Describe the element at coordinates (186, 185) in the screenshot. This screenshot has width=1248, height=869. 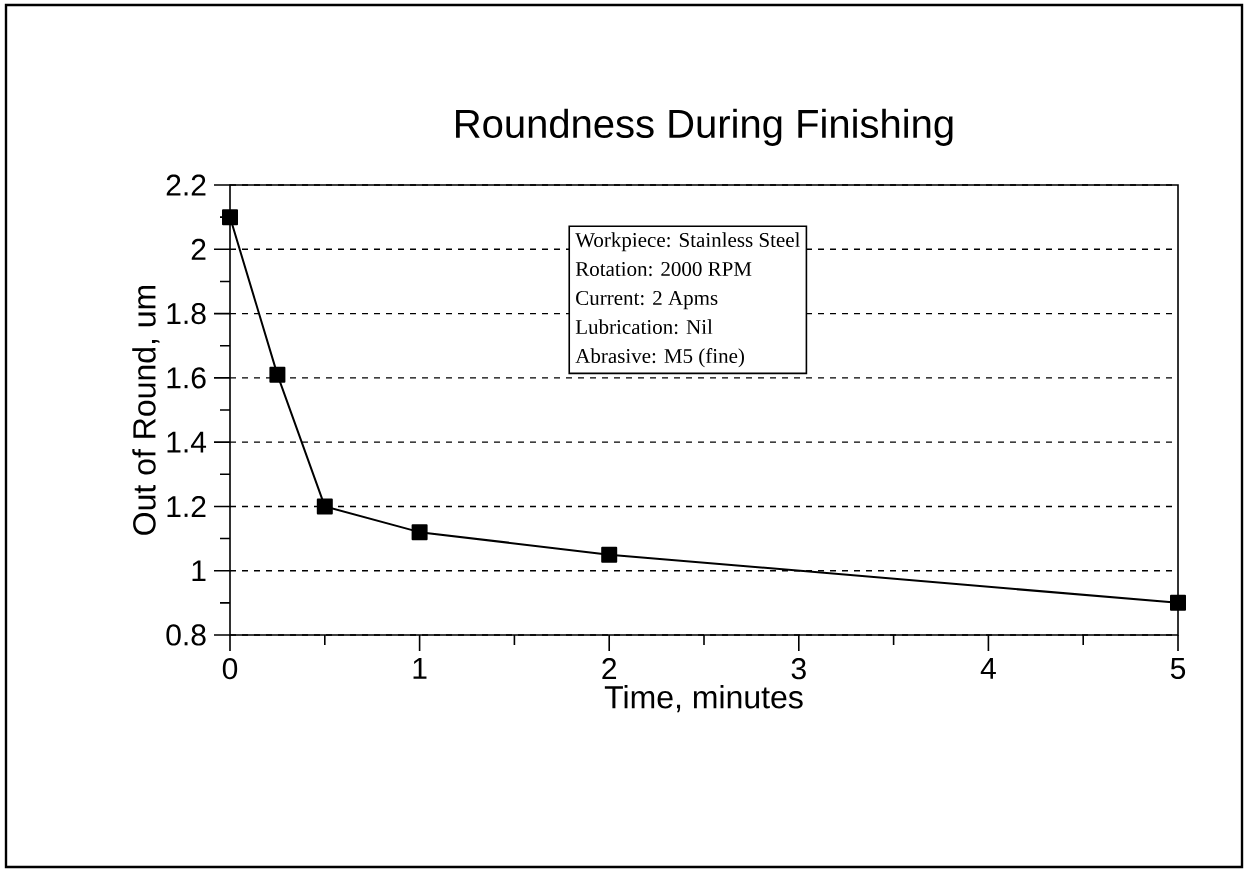
I see `y-tick-label: 2.2` at that location.